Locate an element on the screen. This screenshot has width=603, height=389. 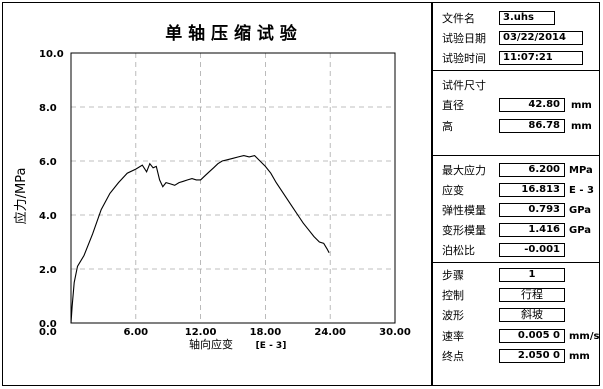
elastic-modulus-unit: GPa is located at coordinates (580, 210).